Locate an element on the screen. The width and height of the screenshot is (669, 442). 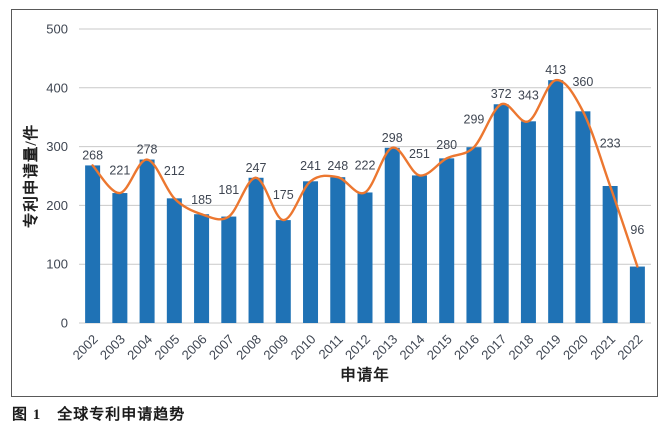
y-axis-title: 专利申请量/件 is located at coordinates (30, 176).